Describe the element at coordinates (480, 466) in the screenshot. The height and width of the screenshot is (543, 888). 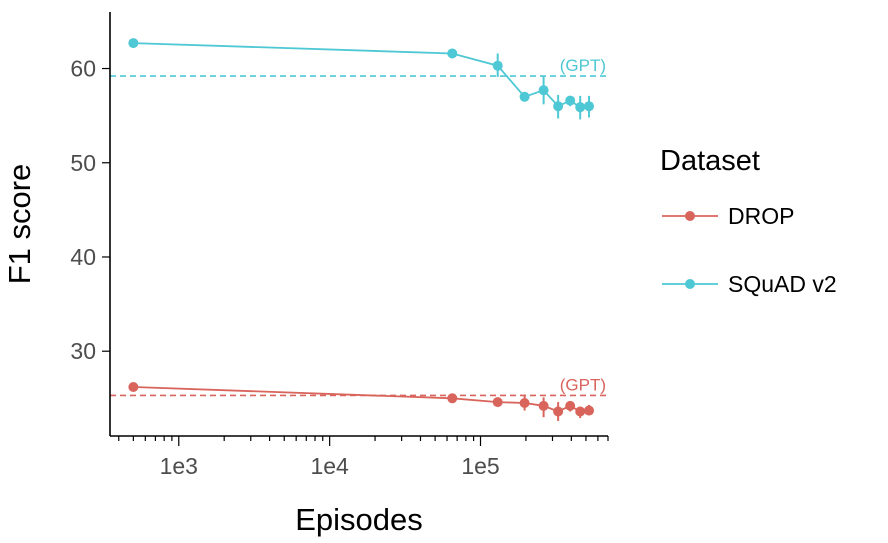
I see `x-tick-label: 1e5` at that location.